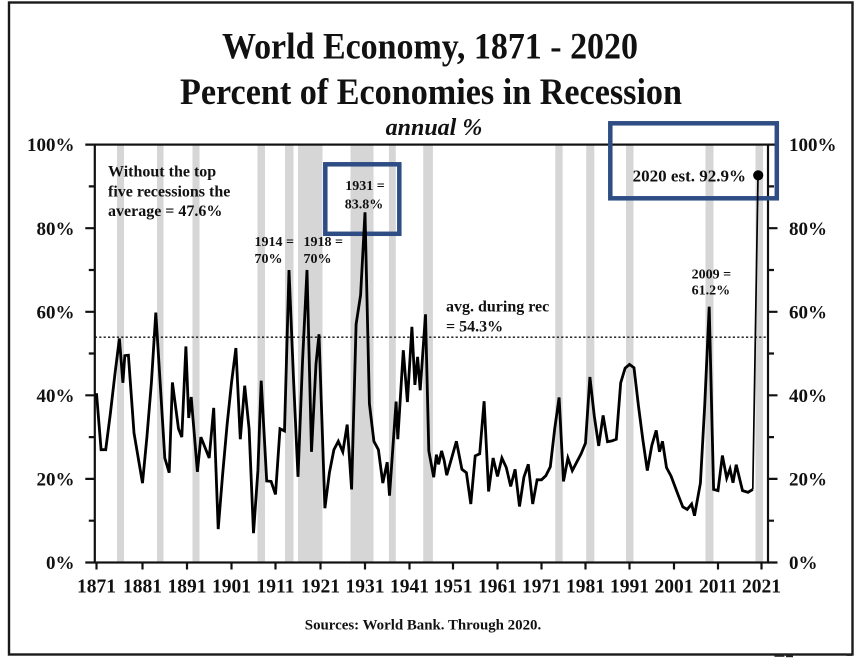 This screenshot has height=670, width=864. What do you see at coordinates (712, 275) in the screenshot?
I see `svg-text: 2009 =` at bounding box center [712, 275].